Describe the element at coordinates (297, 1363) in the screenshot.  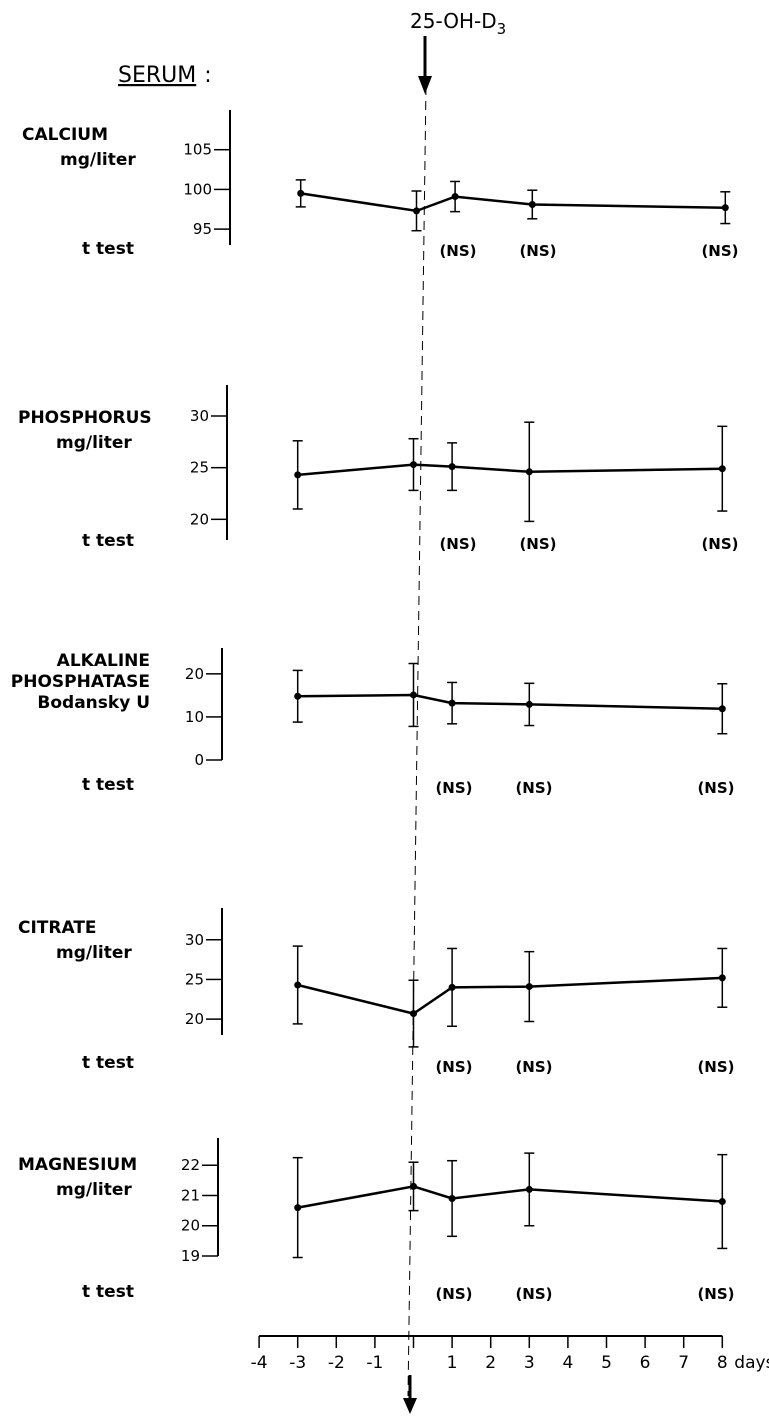
I see `x-tick-label: -3` at that location.